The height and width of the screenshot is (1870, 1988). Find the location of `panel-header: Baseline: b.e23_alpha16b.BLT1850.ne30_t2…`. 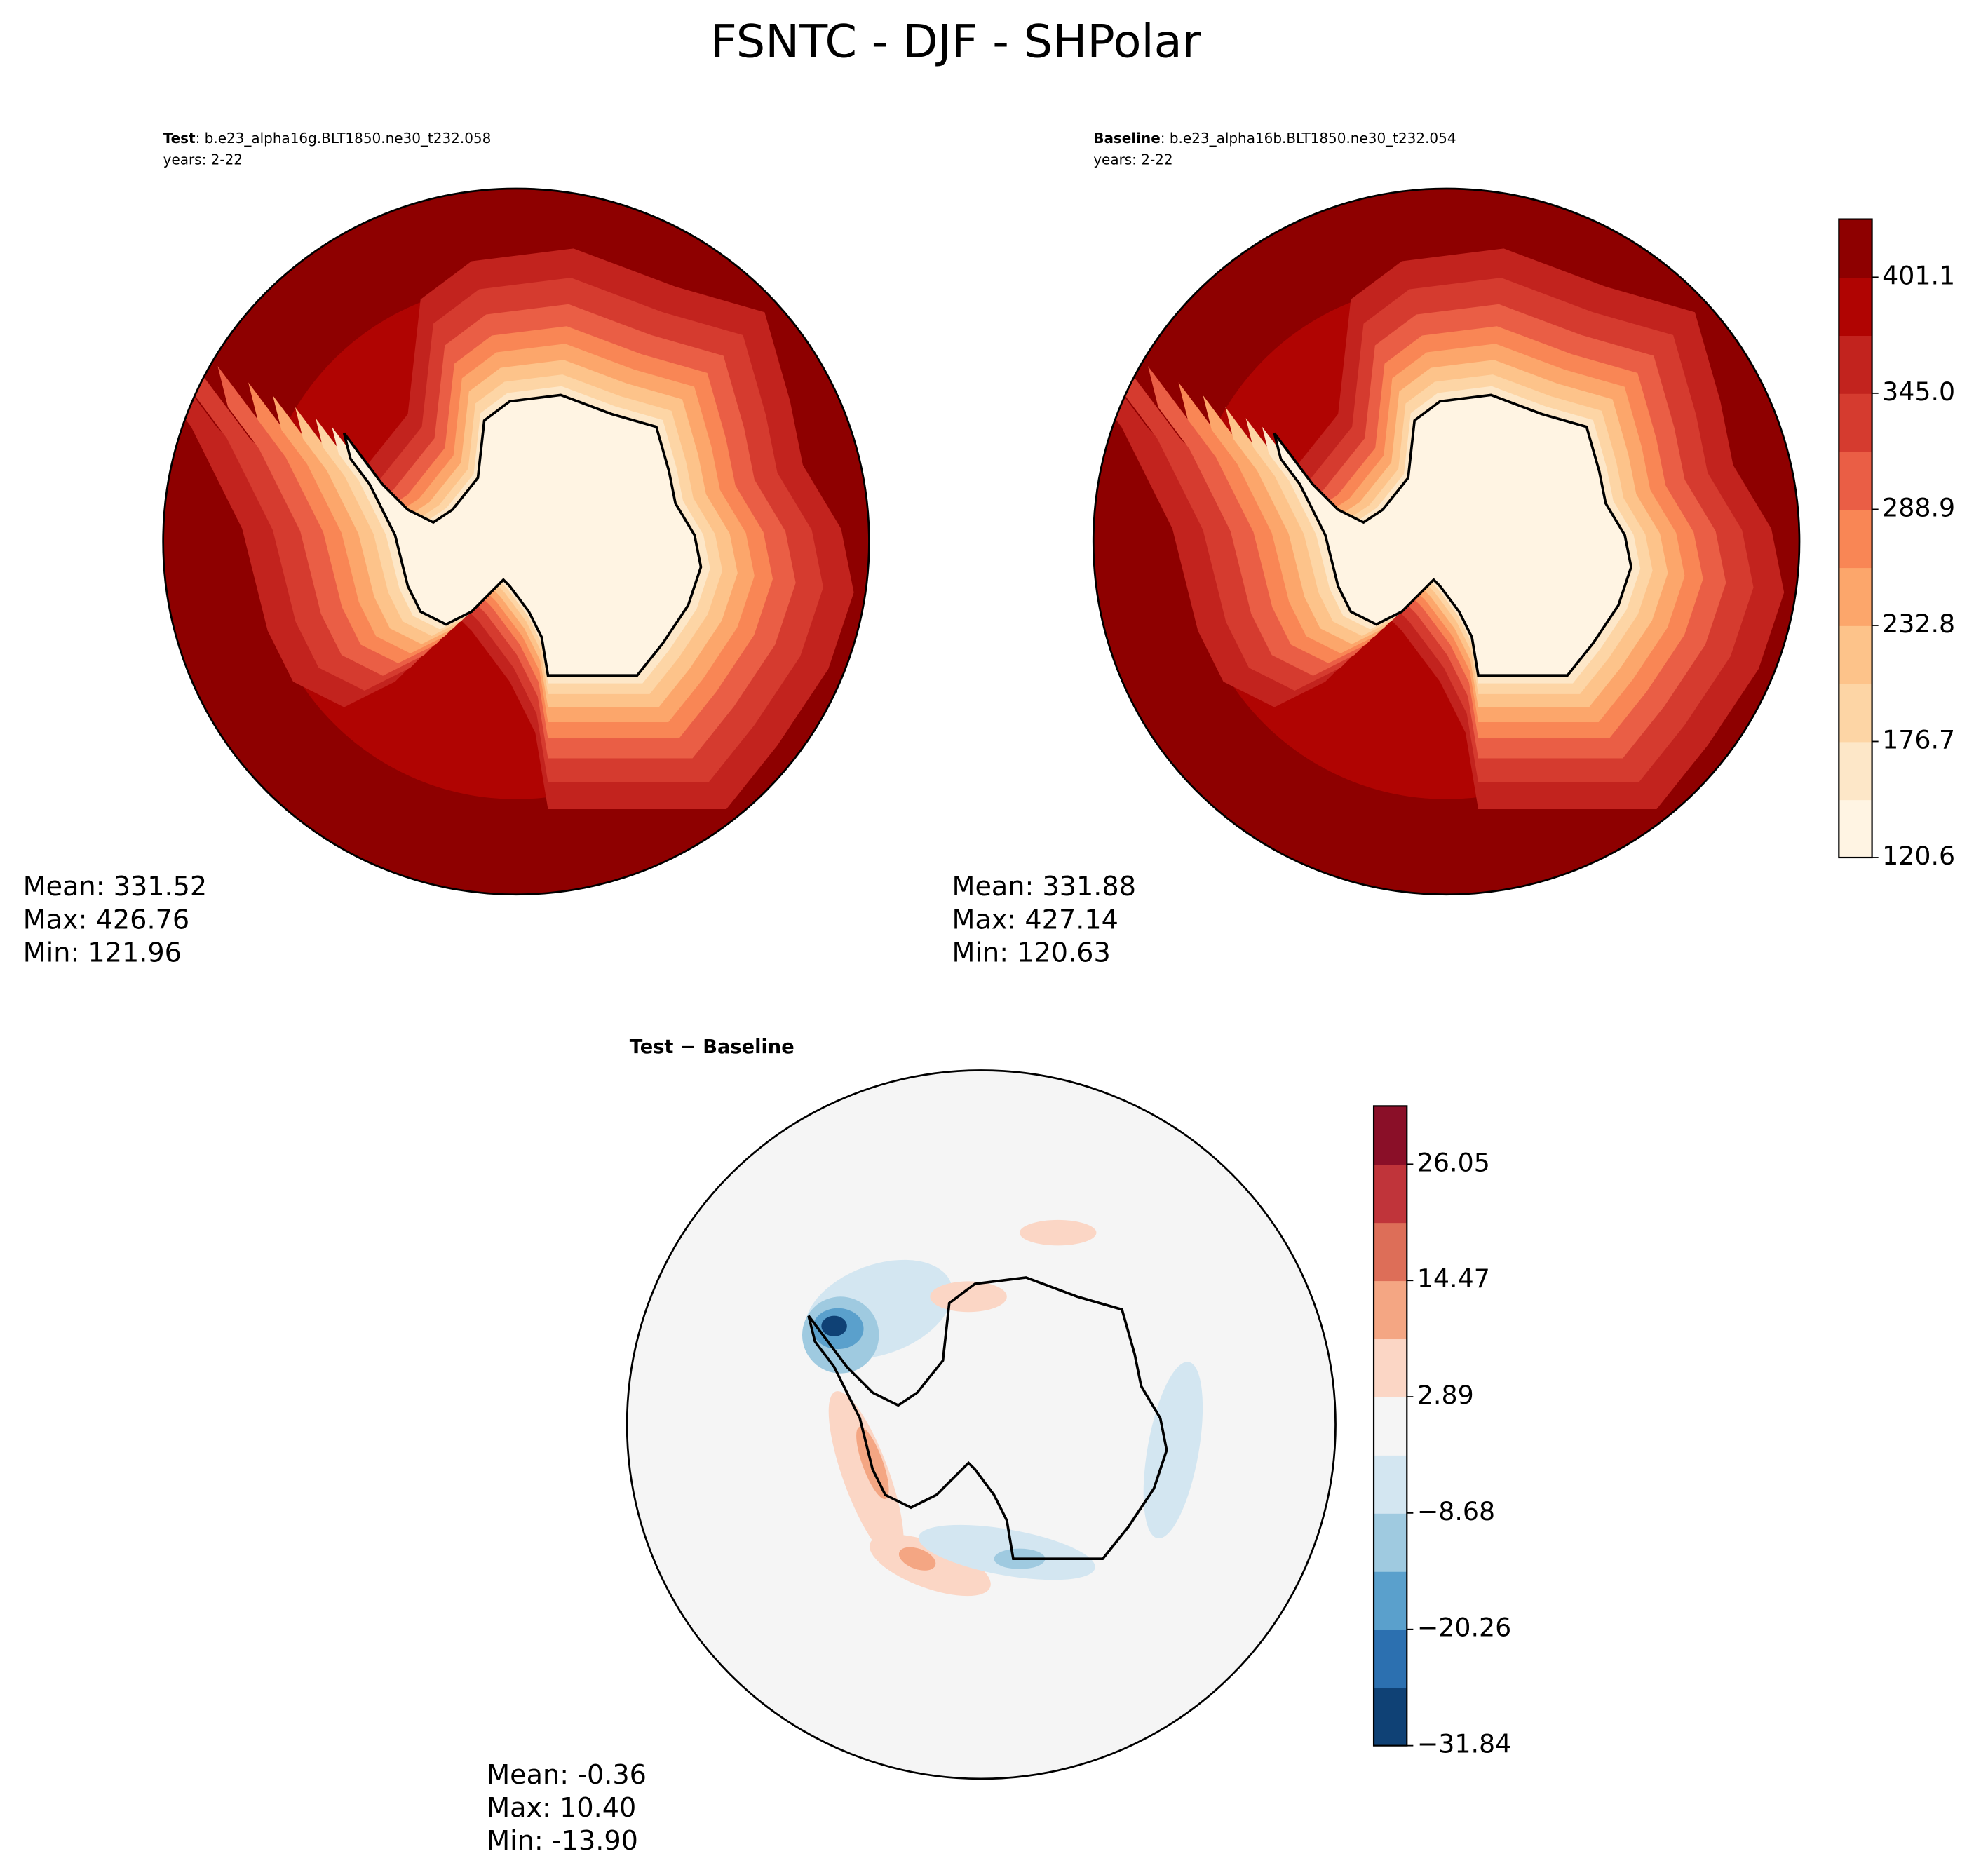

panel-header: Baseline: b.e23_alpha16b.BLT1850.ne30_t2… is located at coordinates (1274, 138).